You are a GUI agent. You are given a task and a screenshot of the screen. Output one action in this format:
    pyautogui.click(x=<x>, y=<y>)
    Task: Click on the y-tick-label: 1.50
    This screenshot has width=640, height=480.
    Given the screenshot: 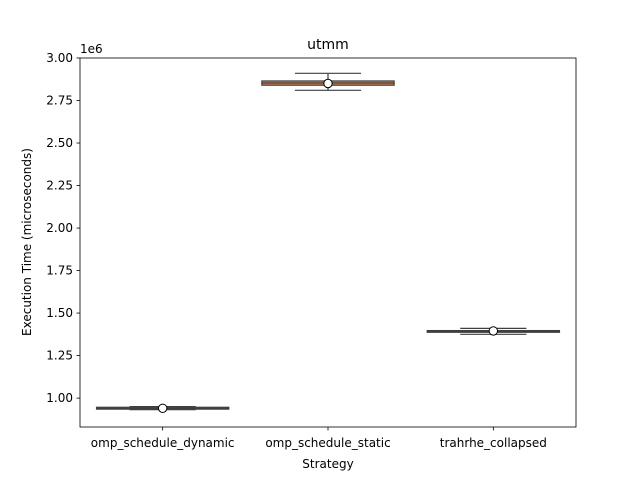 What is the action you would take?
    pyautogui.click(x=59, y=313)
    